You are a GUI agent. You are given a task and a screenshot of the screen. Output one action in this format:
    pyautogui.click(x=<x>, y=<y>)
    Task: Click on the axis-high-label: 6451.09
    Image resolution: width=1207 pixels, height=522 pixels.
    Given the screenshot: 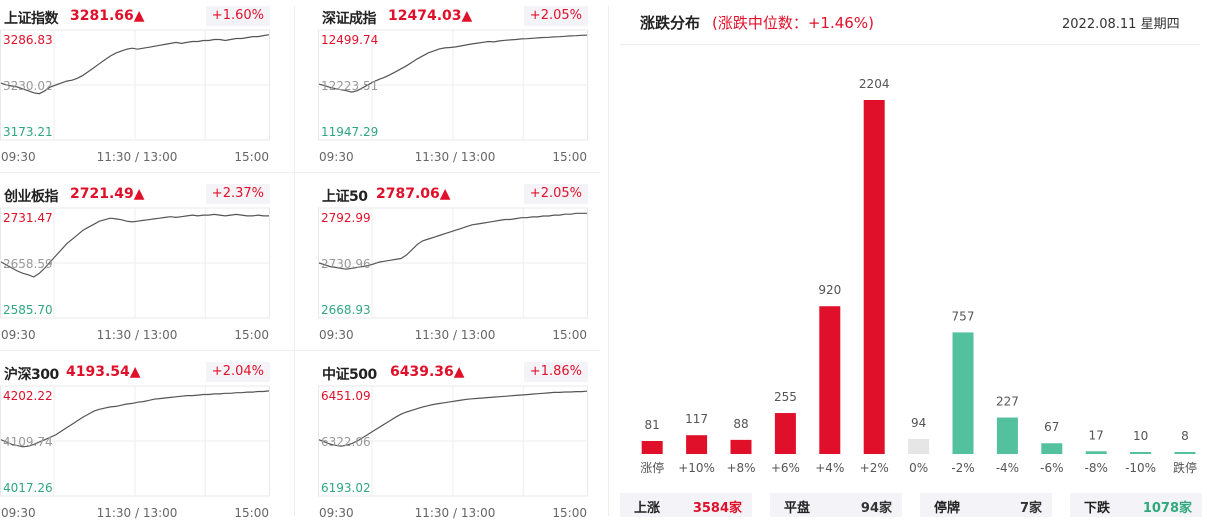 What is the action you would take?
    pyautogui.click(x=346, y=396)
    